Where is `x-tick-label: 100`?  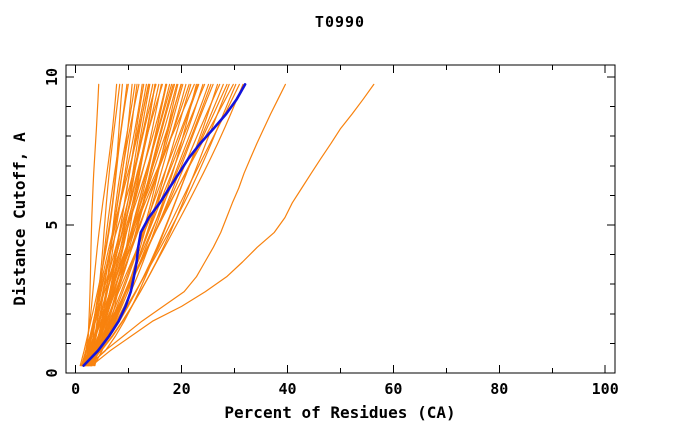 x-tick-label: 100 is located at coordinates (605, 389).